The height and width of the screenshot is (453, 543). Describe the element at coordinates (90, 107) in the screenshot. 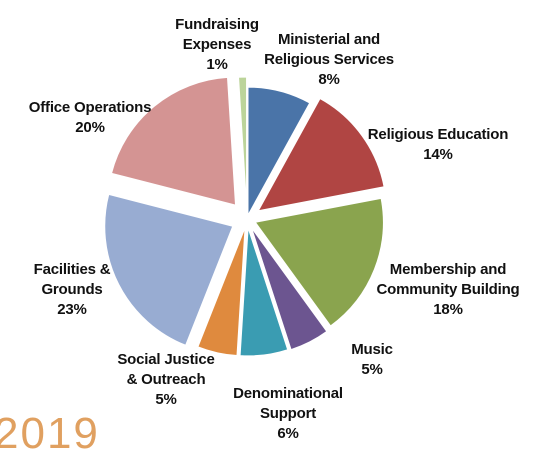

I see `slice-label-line: Office Operations` at that location.